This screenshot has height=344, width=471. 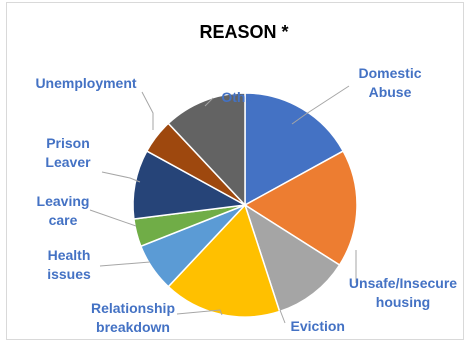 I want to click on pie-slice-other, so click(x=206, y=149).